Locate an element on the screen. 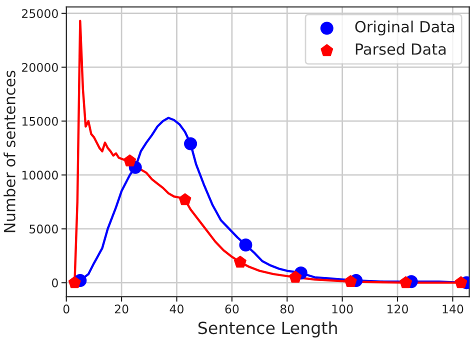 Image resolution: width=474 pixels, height=345 pixels. x-tick-label: 20 is located at coordinates (121, 309).